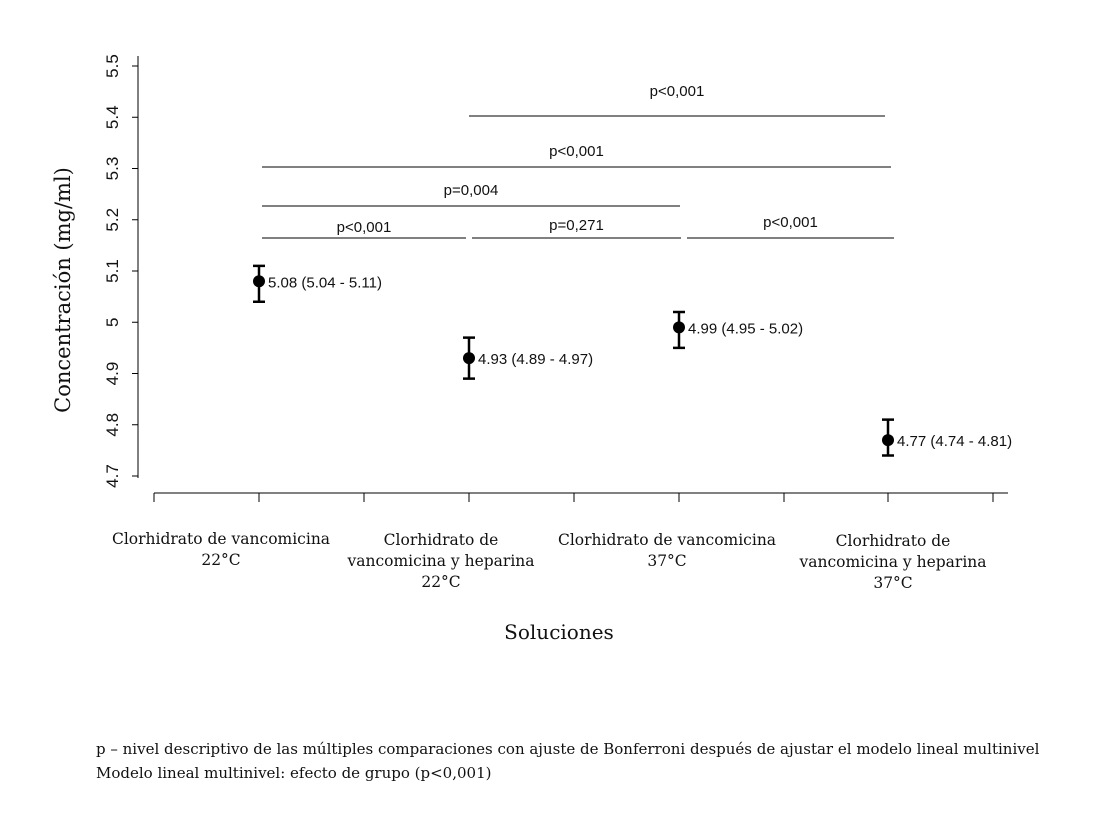  I want to click on comparison-label: p=0,271, so click(576, 225).